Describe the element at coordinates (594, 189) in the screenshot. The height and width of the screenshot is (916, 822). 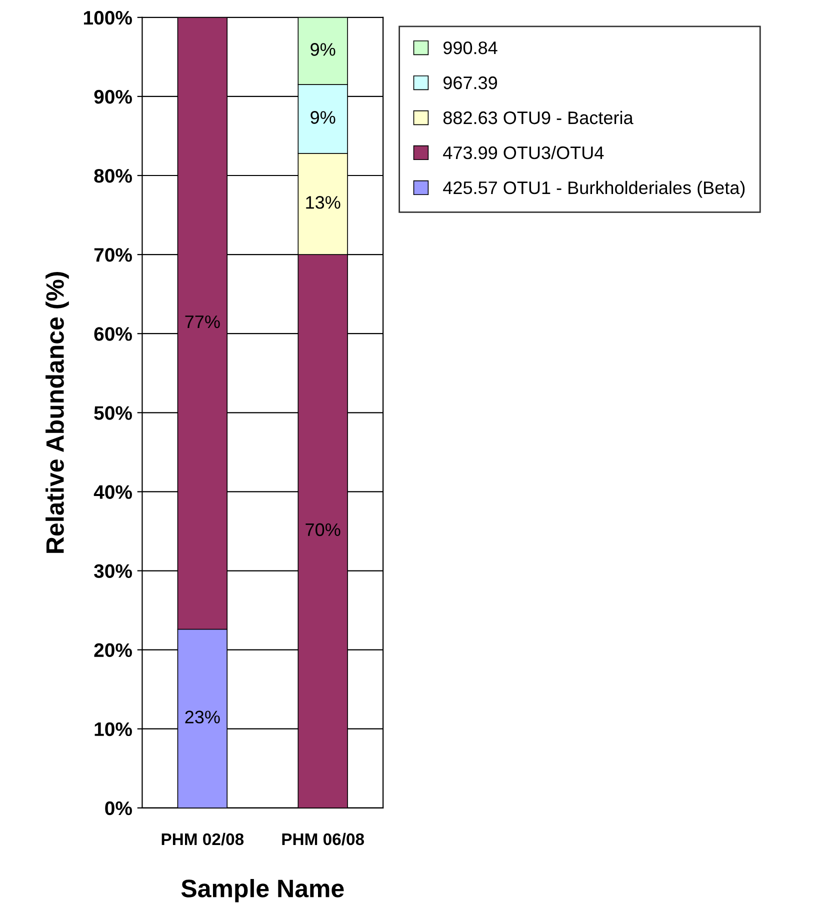
I see `legend-label: 425.57 OTU1 - Burkholderiales (Beta)` at that location.